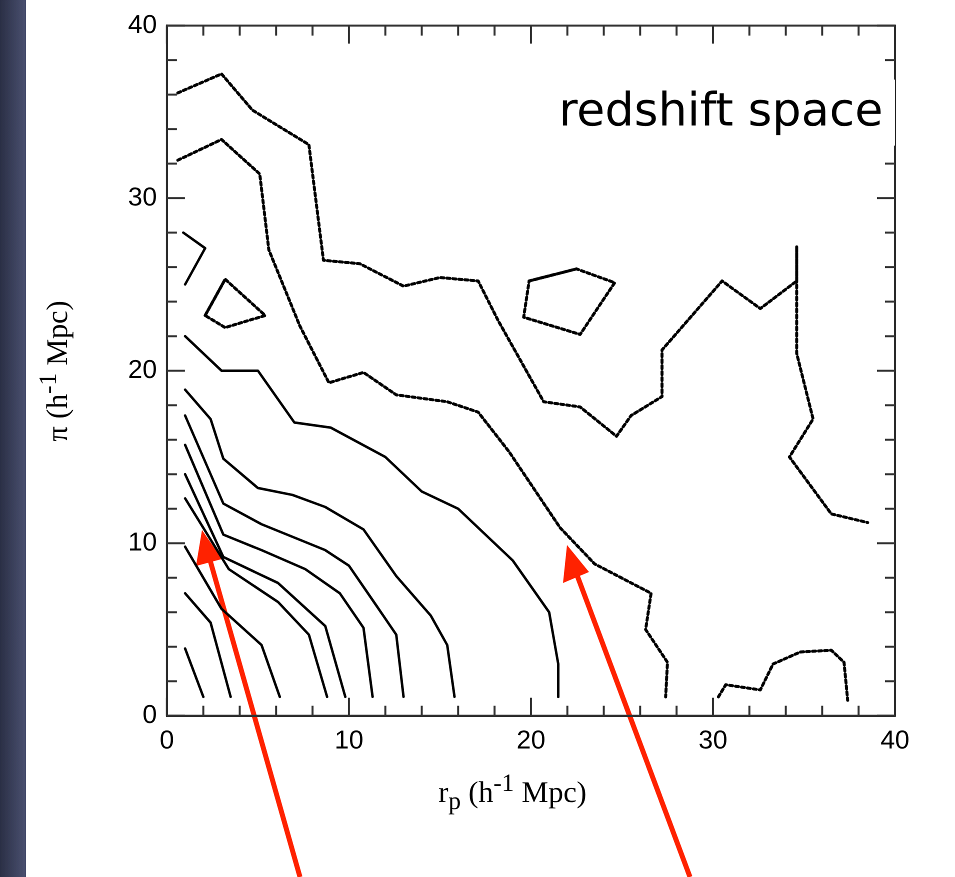 The height and width of the screenshot is (877, 955). What do you see at coordinates (149, 713) in the screenshot?
I see `y-tick-label: 0` at bounding box center [149, 713].